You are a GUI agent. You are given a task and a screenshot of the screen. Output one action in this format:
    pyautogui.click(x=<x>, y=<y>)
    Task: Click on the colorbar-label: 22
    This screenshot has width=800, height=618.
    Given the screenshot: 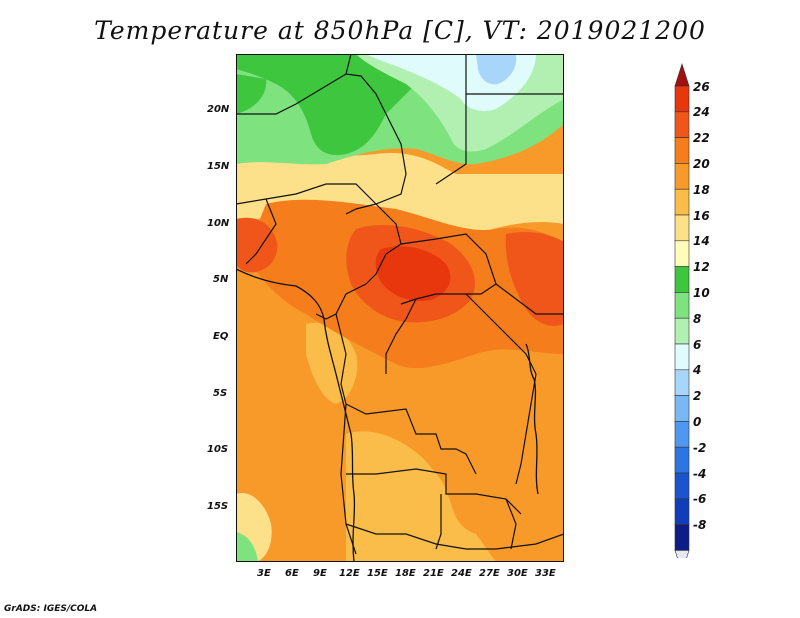 What is the action you would take?
    pyautogui.click(x=701, y=138)
    